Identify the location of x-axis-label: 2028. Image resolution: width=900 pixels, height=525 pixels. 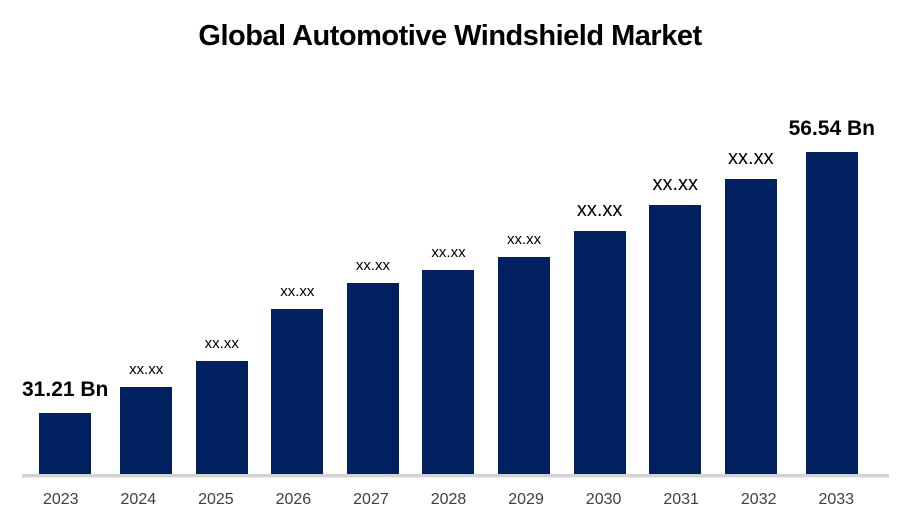
(448, 499).